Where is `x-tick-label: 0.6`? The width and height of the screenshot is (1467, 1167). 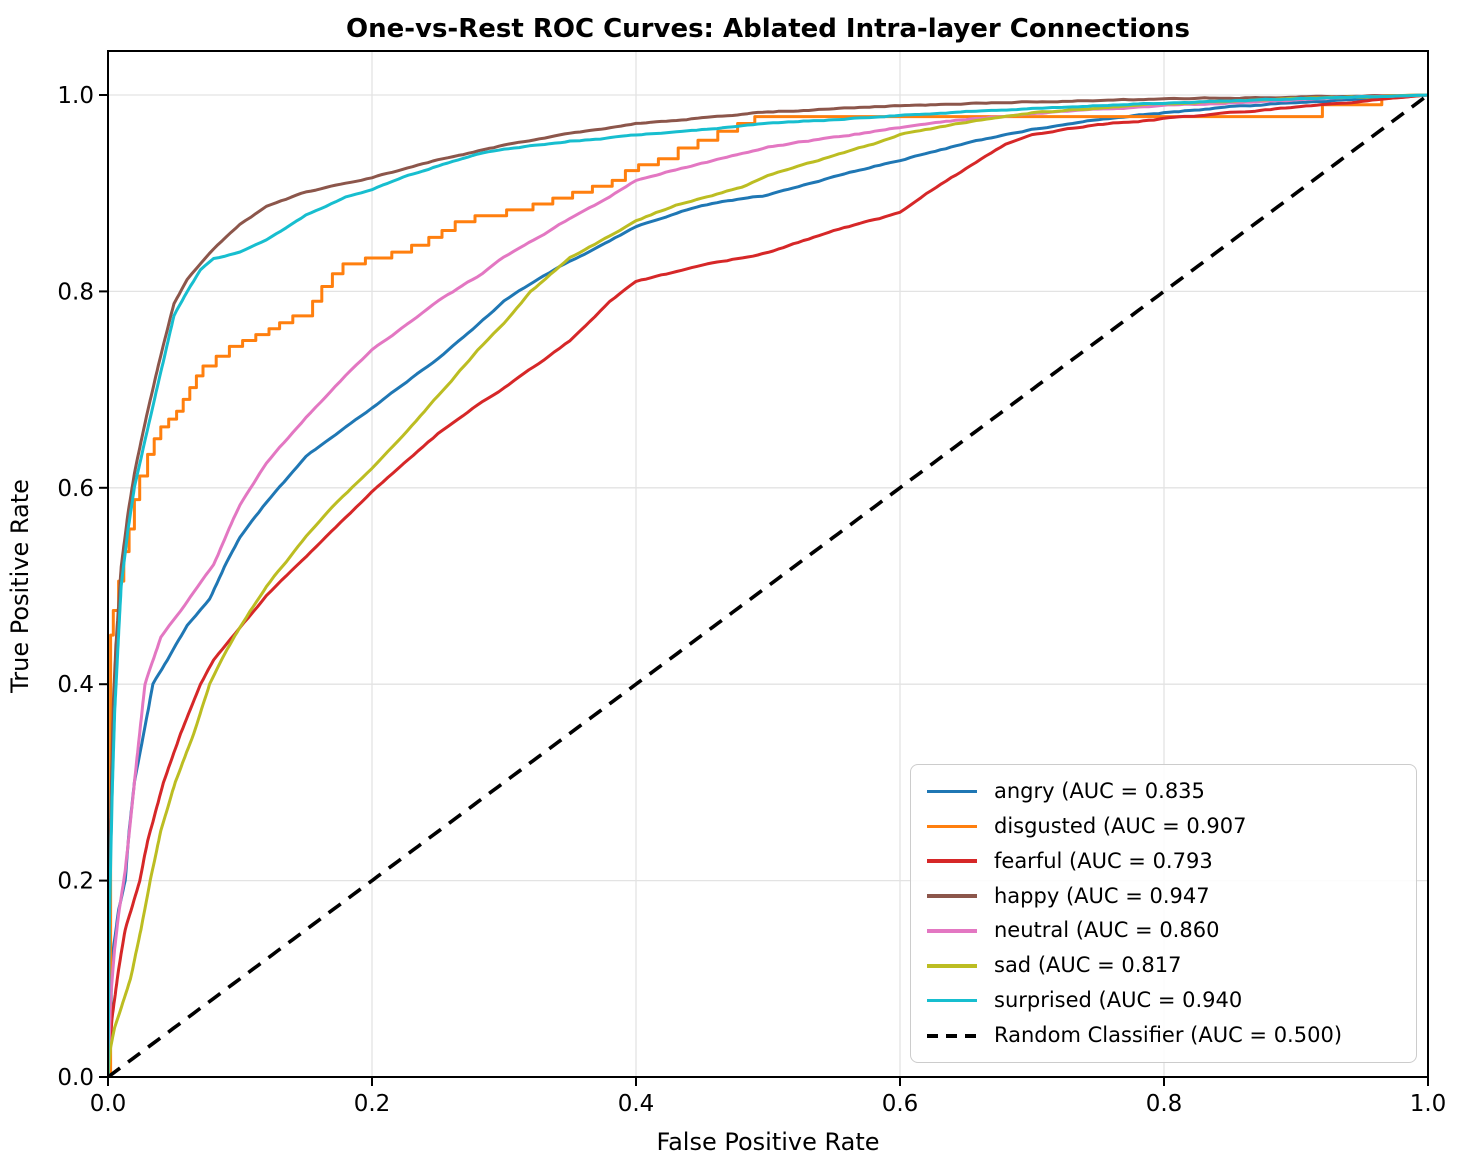
x-tick-label: 0.6 is located at coordinates (900, 1104).